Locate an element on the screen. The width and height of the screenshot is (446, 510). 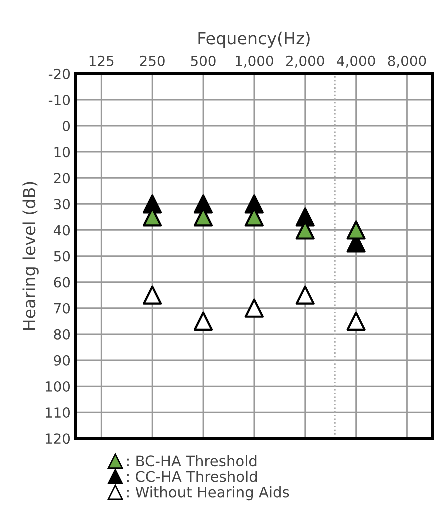
y-axis-title: Hearing level (dB) is located at coordinates (30, 256).